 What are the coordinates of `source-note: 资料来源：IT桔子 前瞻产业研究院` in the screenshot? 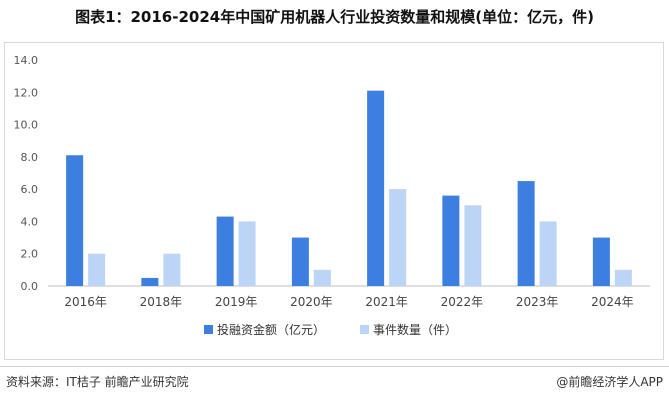 It's located at (97, 382).